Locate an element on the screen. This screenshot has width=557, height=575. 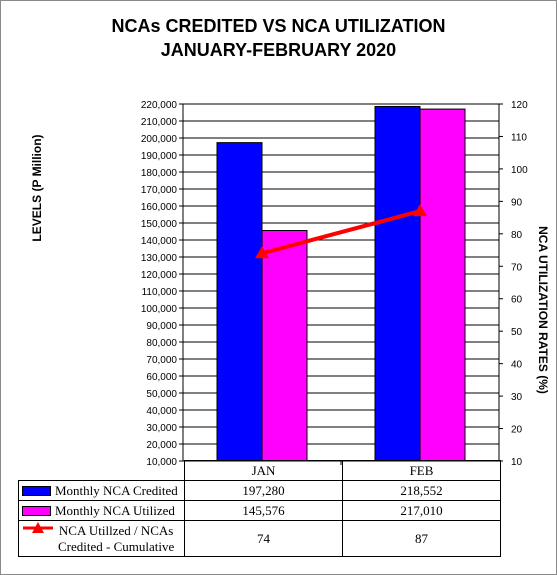
y-left-tick-label: 40,000 is located at coordinates (161, 411).